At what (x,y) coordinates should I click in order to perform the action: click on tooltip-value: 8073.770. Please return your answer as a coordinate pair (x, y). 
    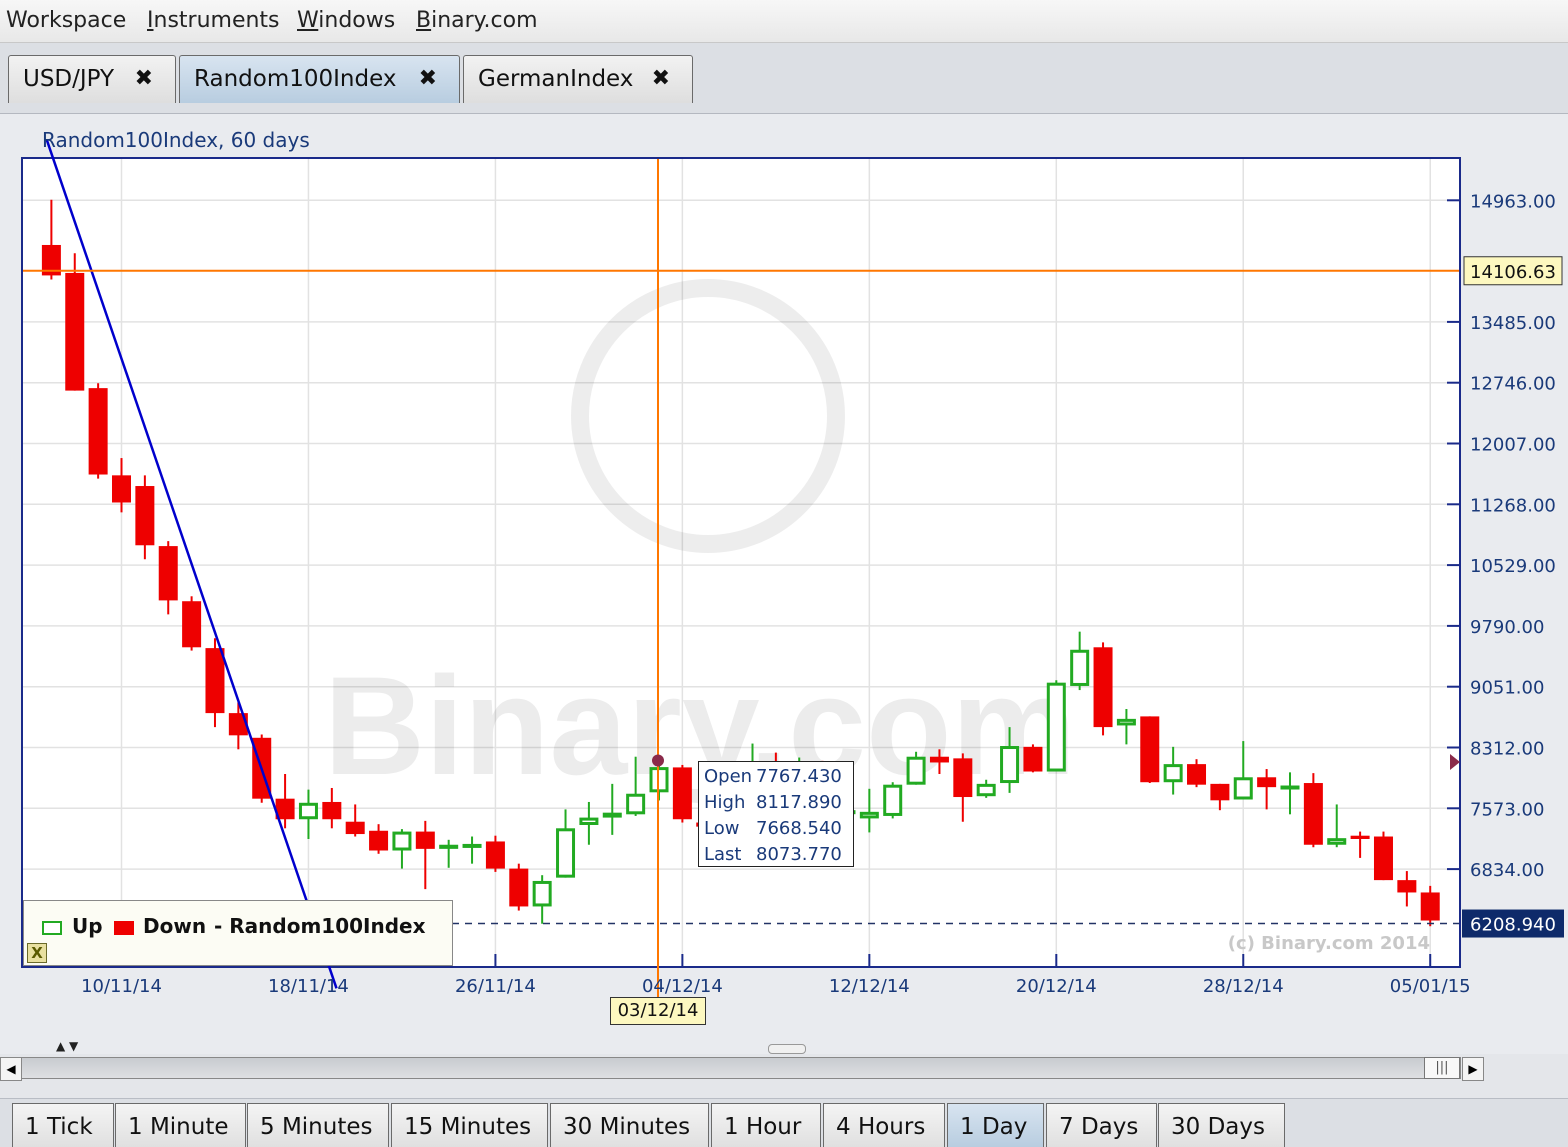
    Looking at the image, I should click on (799, 854).